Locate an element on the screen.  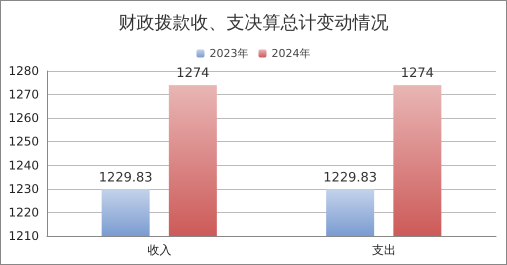
y-tick-label: 1280 is located at coordinates (23, 71).